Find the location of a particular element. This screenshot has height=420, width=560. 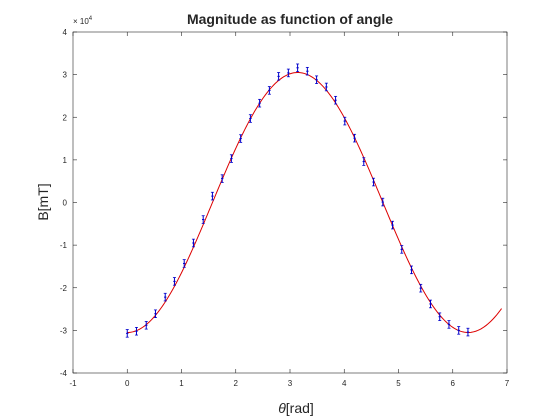

x-axis-label-symbol: θ is located at coordinates (282, 408).